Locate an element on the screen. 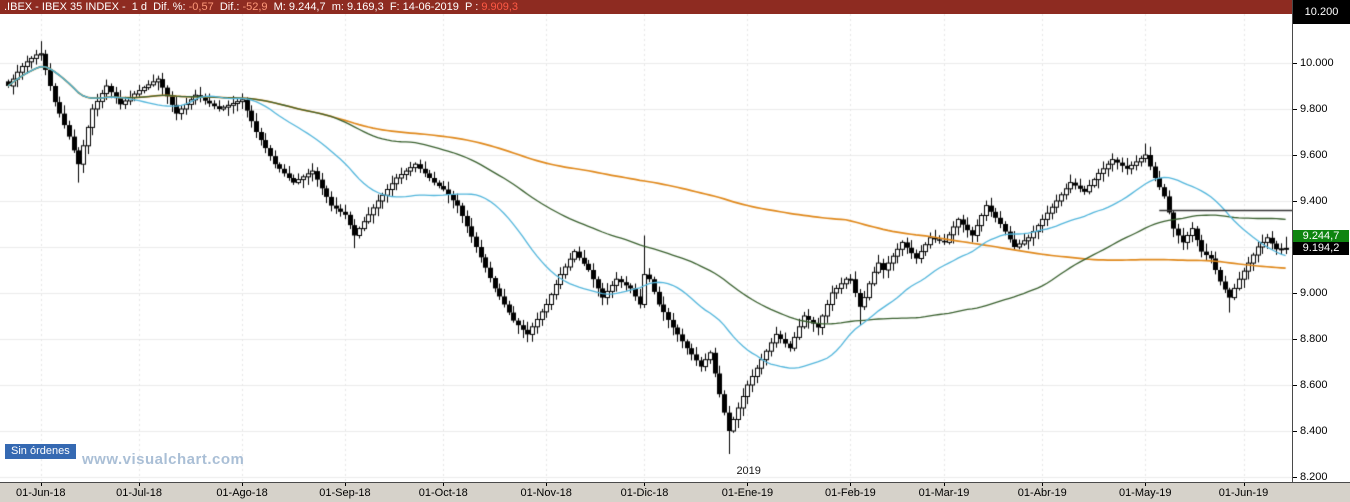 This screenshot has width=1350, height=502. y-axis-tick-label: 8.600 is located at coordinates (1314, 385).